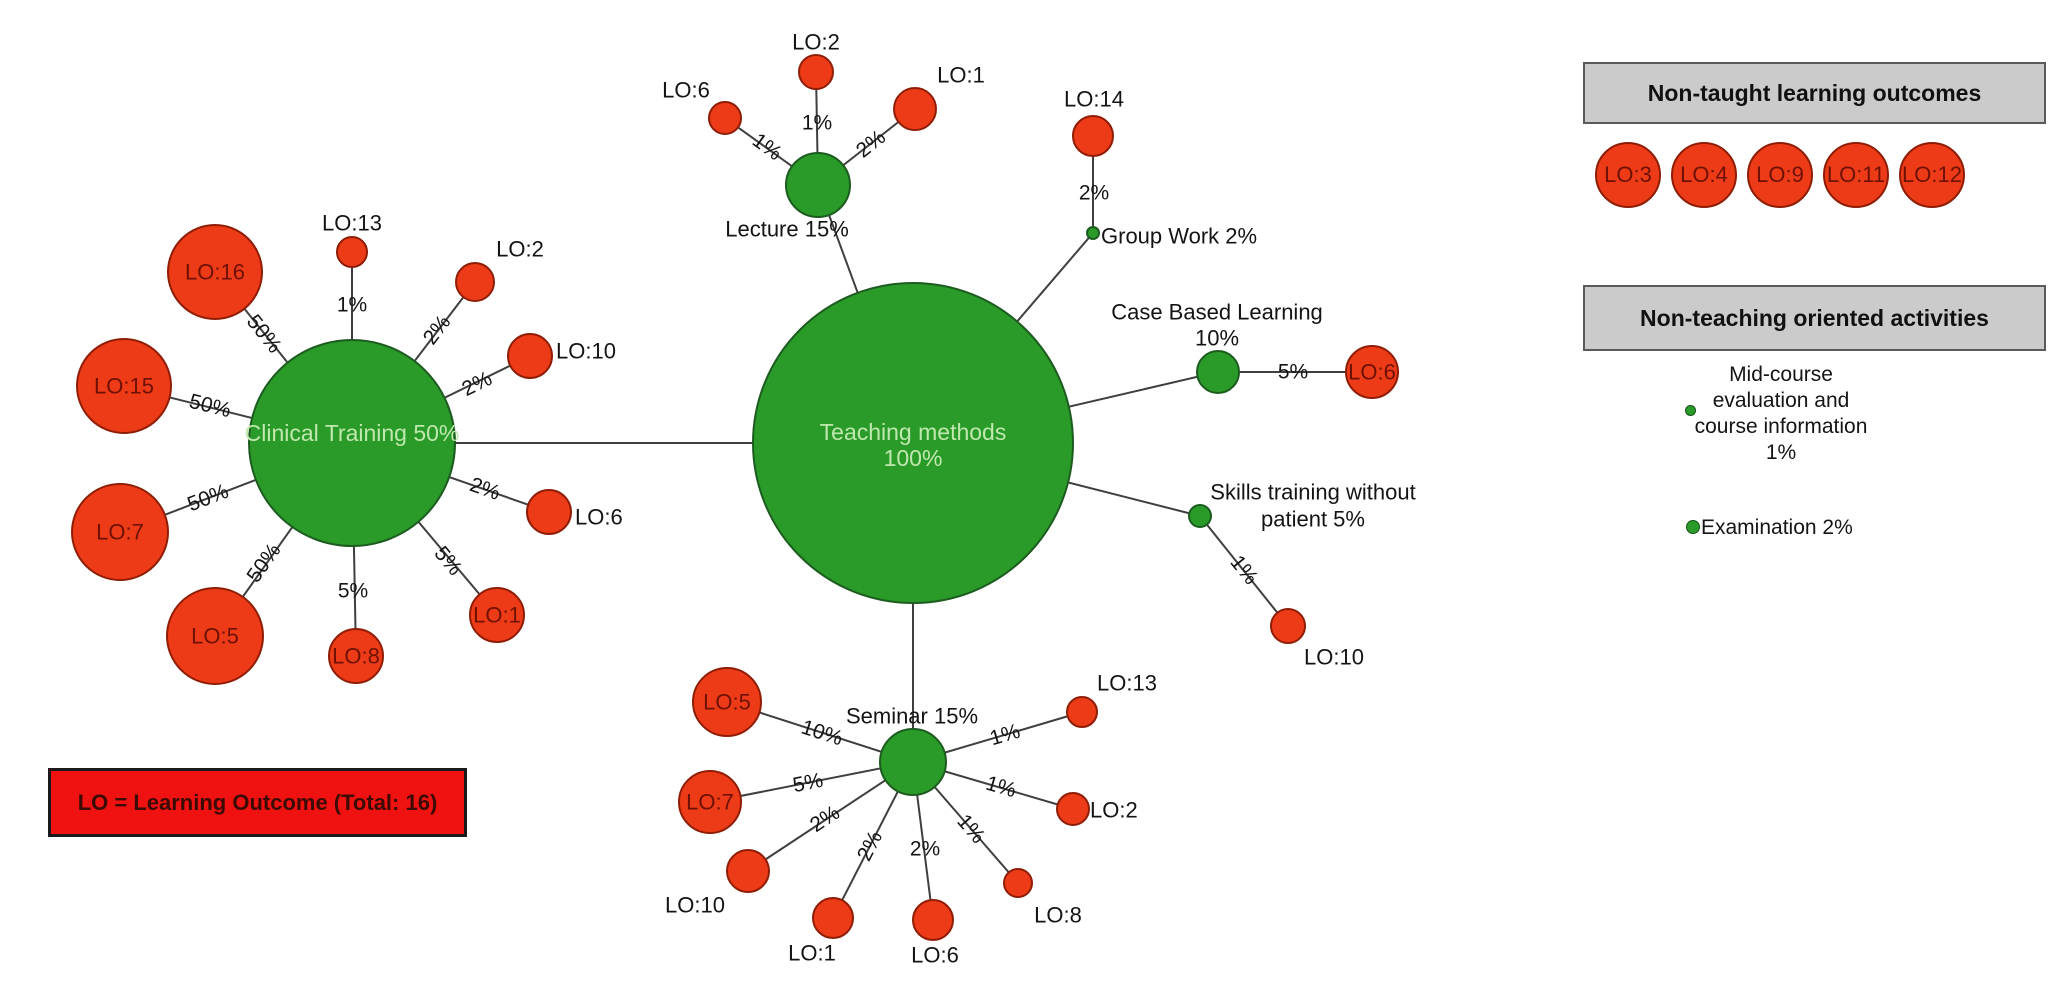  I want to click on node-seminar-lo10-circle, so click(748, 871).